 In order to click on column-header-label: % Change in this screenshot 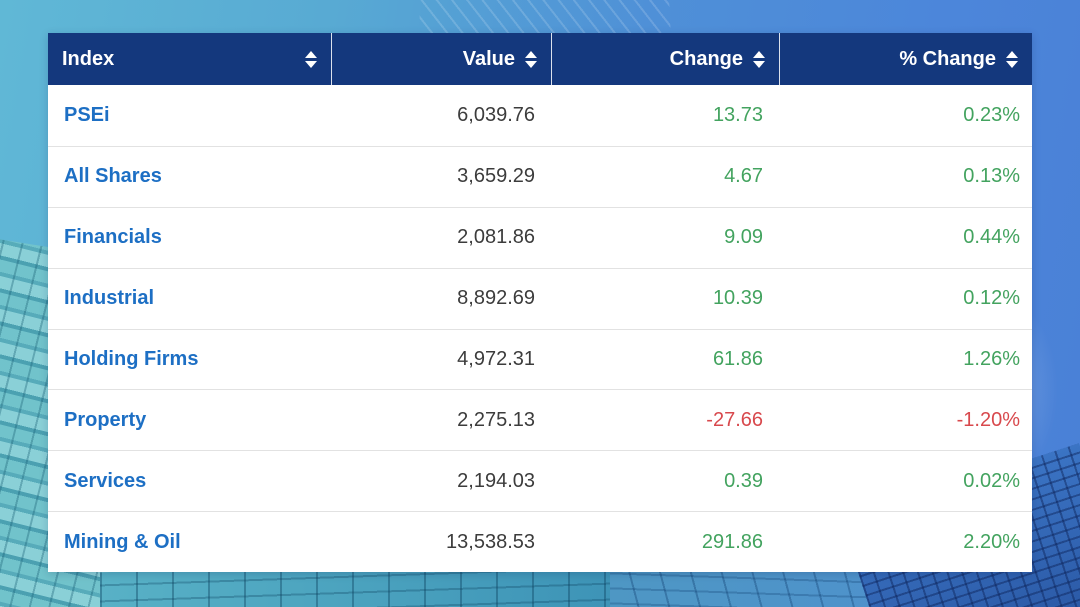, I will do `click(947, 58)`.